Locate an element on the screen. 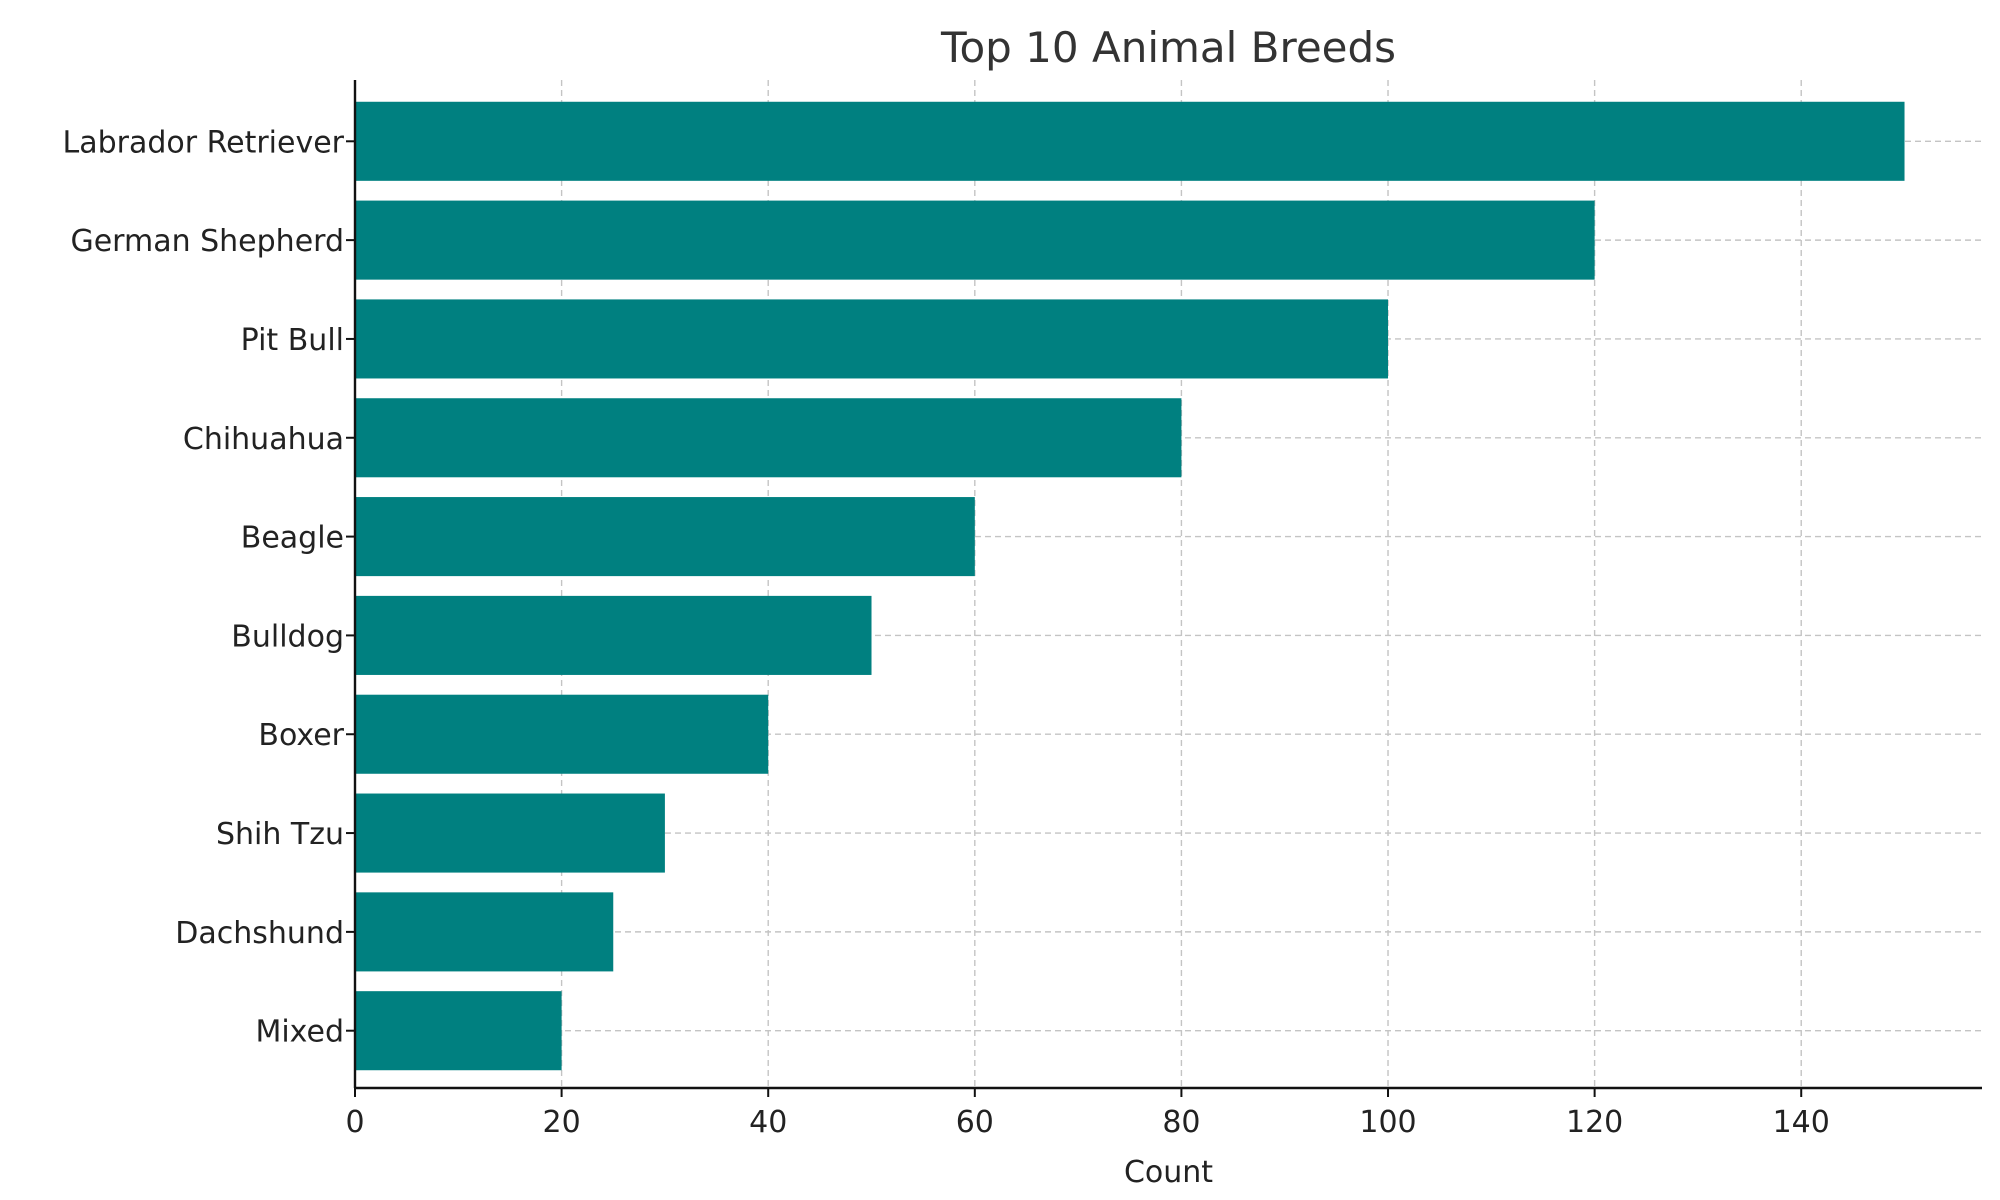 The image size is (2000, 1200). y-tick-label-pit-bull: Pit Bull is located at coordinates (292, 340).